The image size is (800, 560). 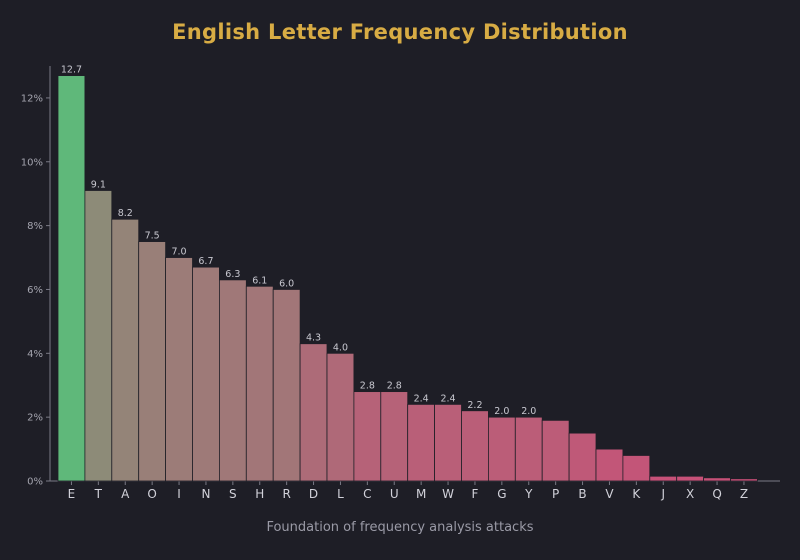 I want to click on bar-C, so click(x=367, y=436).